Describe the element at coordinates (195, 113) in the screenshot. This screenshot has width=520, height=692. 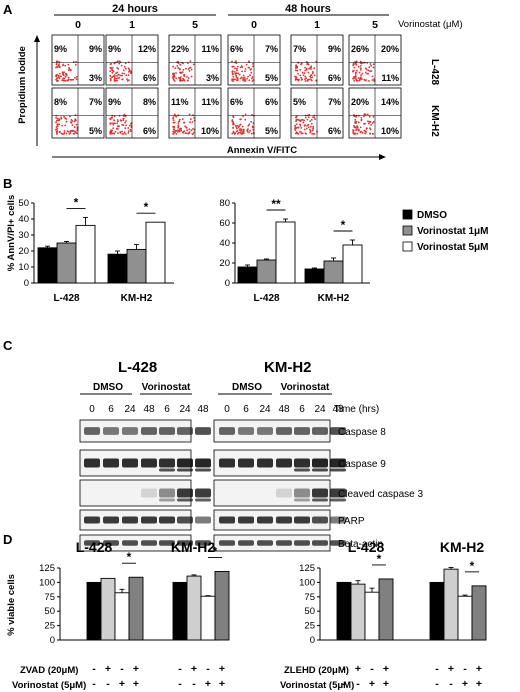
I see `flow-plot: 11% 11% 10%` at that location.